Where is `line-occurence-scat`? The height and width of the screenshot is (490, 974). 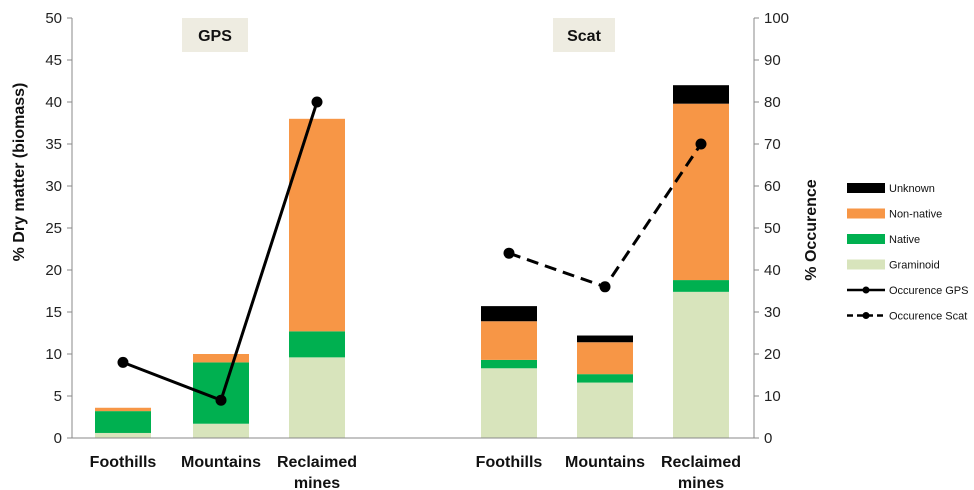
line-occurence-scat is located at coordinates (605, 216).